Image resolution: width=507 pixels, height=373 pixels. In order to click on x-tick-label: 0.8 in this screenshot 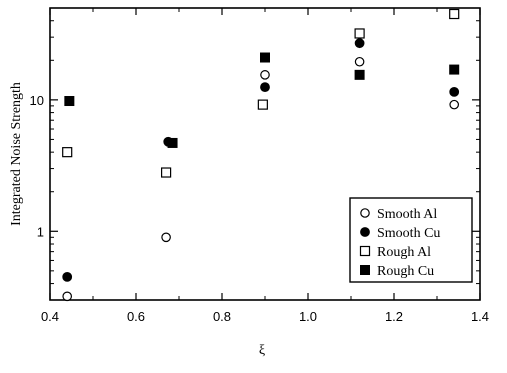, I will do `click(222, 316)`.